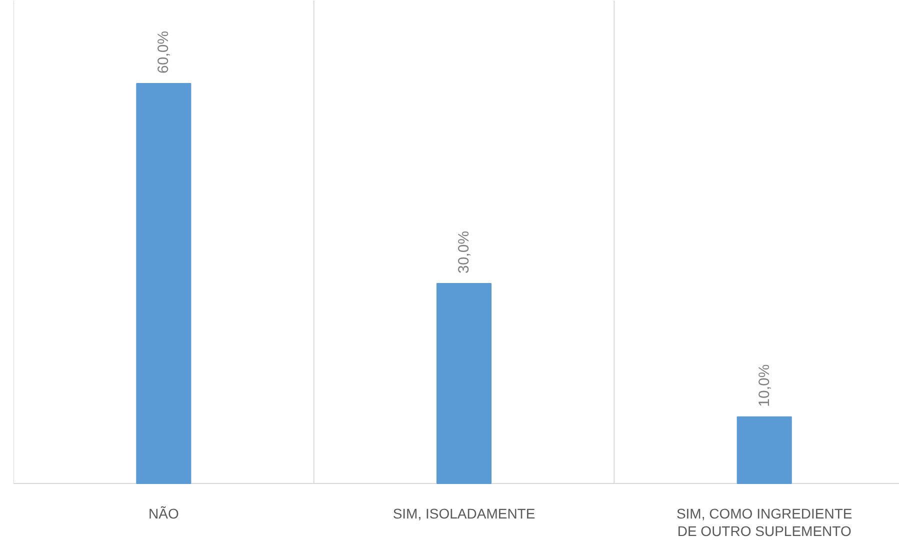  What do you see at coordinates (163, 514) in the screenshot?
I see `x-tick-label: NÃO` at bounding box center [163, 514].